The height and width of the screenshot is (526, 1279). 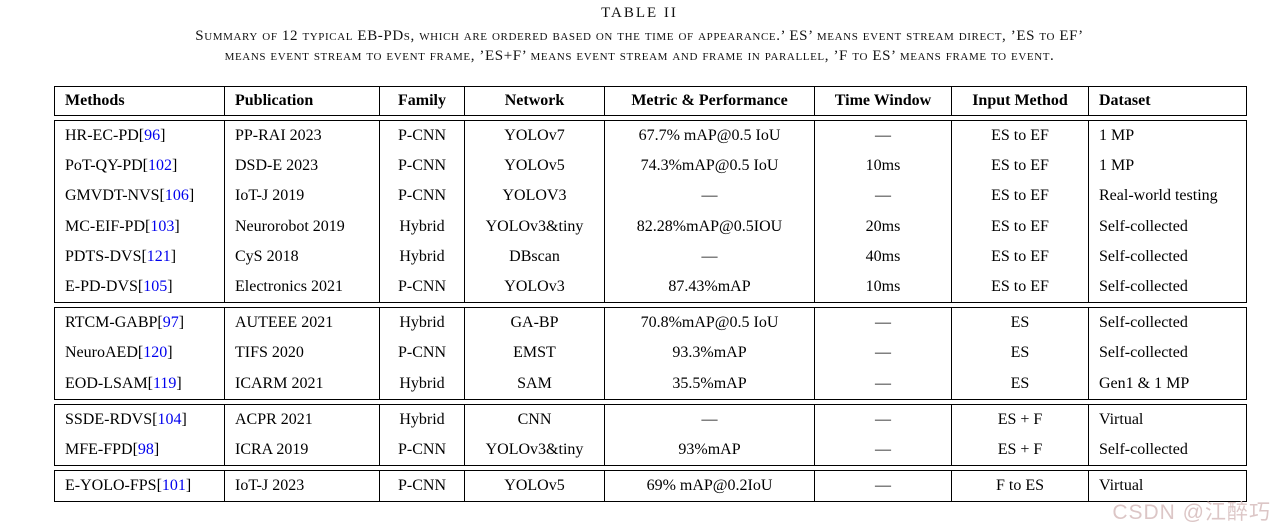 What do you see at coordinates (106, 166) in the screenshot?
I see `method-name: PoT-QY-PD[` at bounding box center [106, 166].